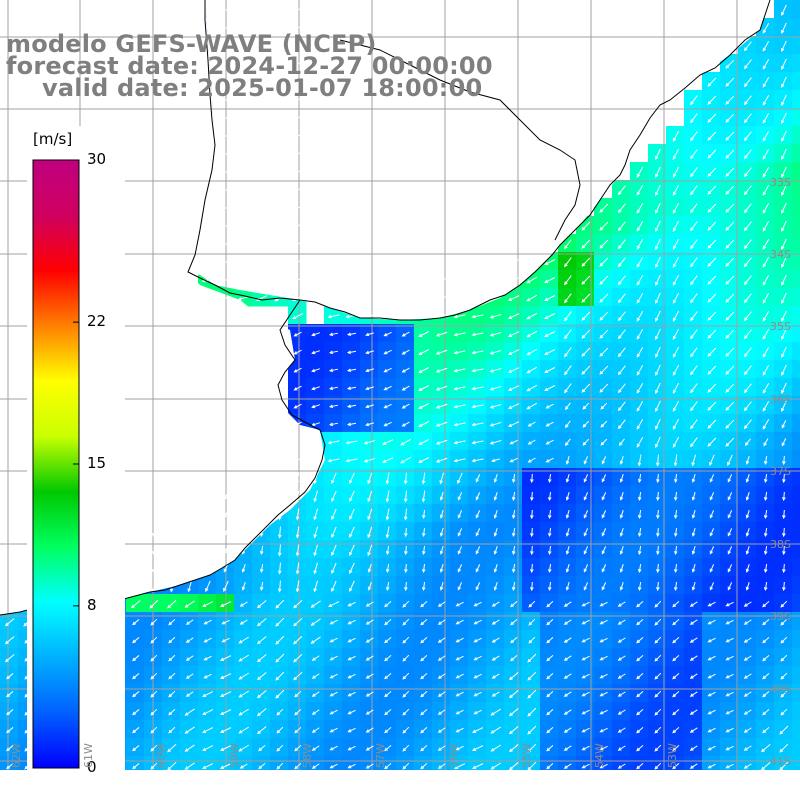 The image size is (800, 800). What do you see at coordinates (56, 464) in the screenshot?
I see `colorbar` at bounding box center [56, 464].